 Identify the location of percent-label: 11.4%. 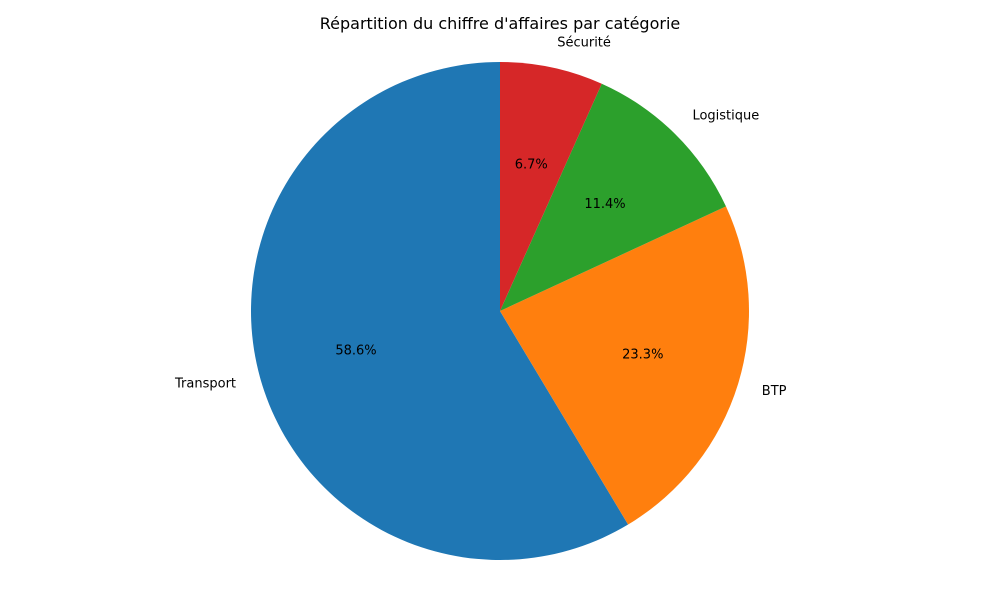
(604, 204).